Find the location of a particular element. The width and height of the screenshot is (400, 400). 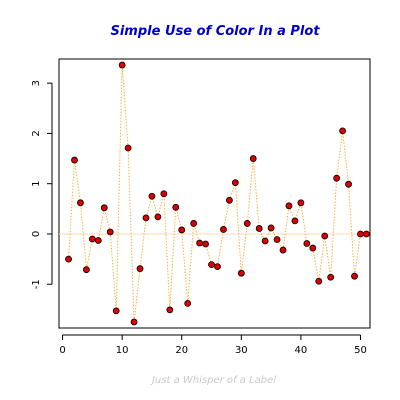

x-tick-label: 10 is located at coordinates (122, 350).